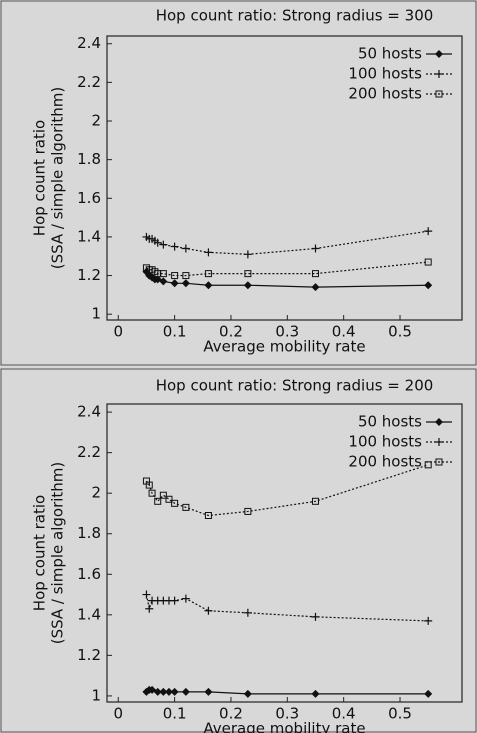 The height and width of the screenshot is (733, 477). I want to click on series-line, so click(287, 490).